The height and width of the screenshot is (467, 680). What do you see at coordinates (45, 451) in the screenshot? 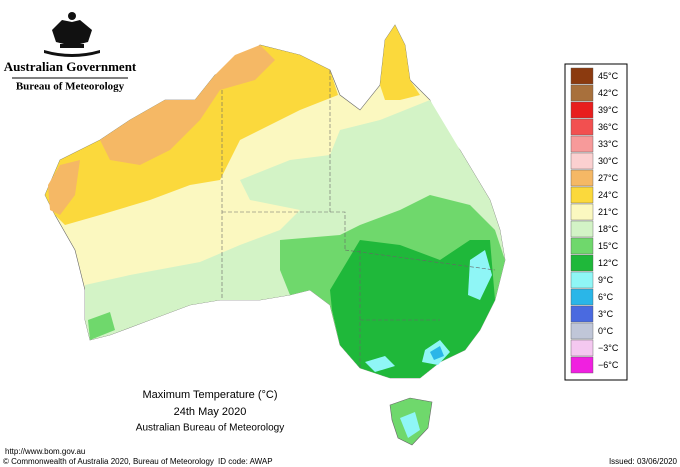
I see `url: http://www.bom.gov.au` at bounding box center [45, 451].